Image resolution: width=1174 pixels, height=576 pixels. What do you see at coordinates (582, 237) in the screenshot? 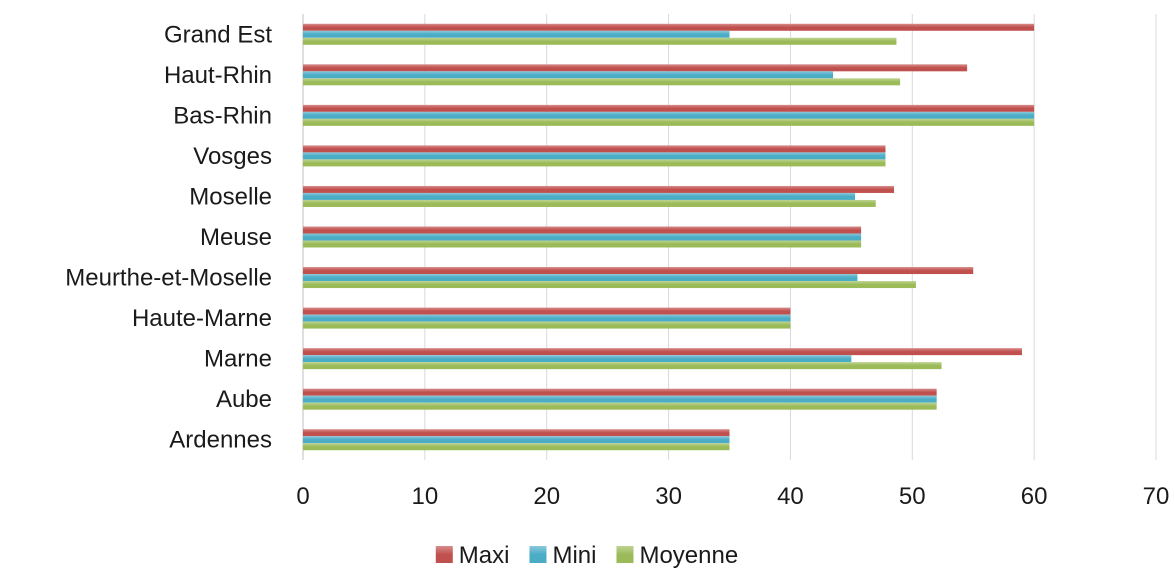
I see `bar-mini-meuse` at bounding box center [582, 237].